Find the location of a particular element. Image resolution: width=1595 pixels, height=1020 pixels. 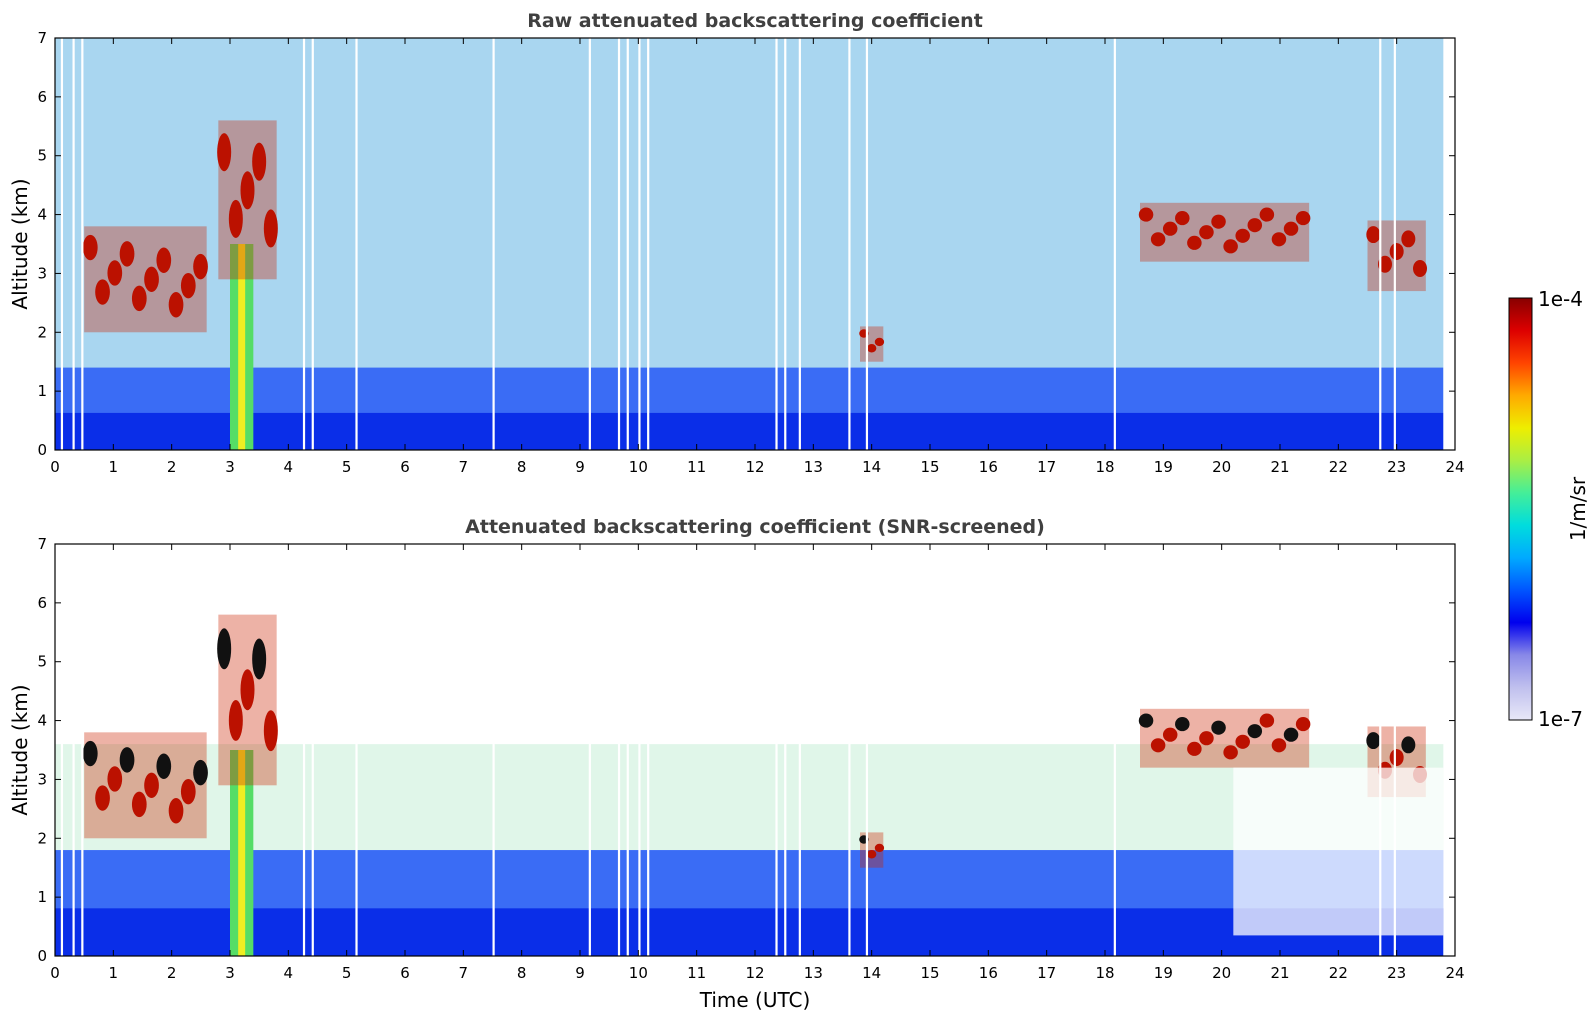

y-tick-label: 1 is located at coordinates (42, 897).